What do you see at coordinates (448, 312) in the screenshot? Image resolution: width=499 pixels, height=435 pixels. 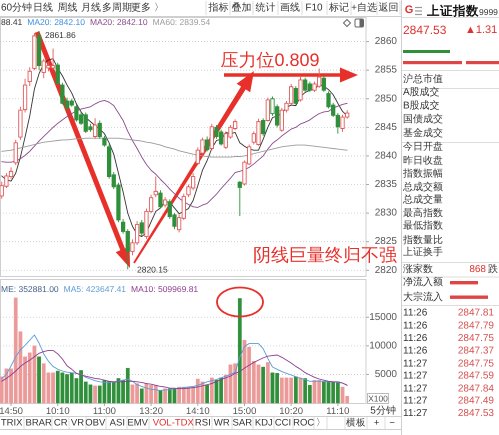 I see `text: 11:26 2847.81` at bounding box center [448, 312].